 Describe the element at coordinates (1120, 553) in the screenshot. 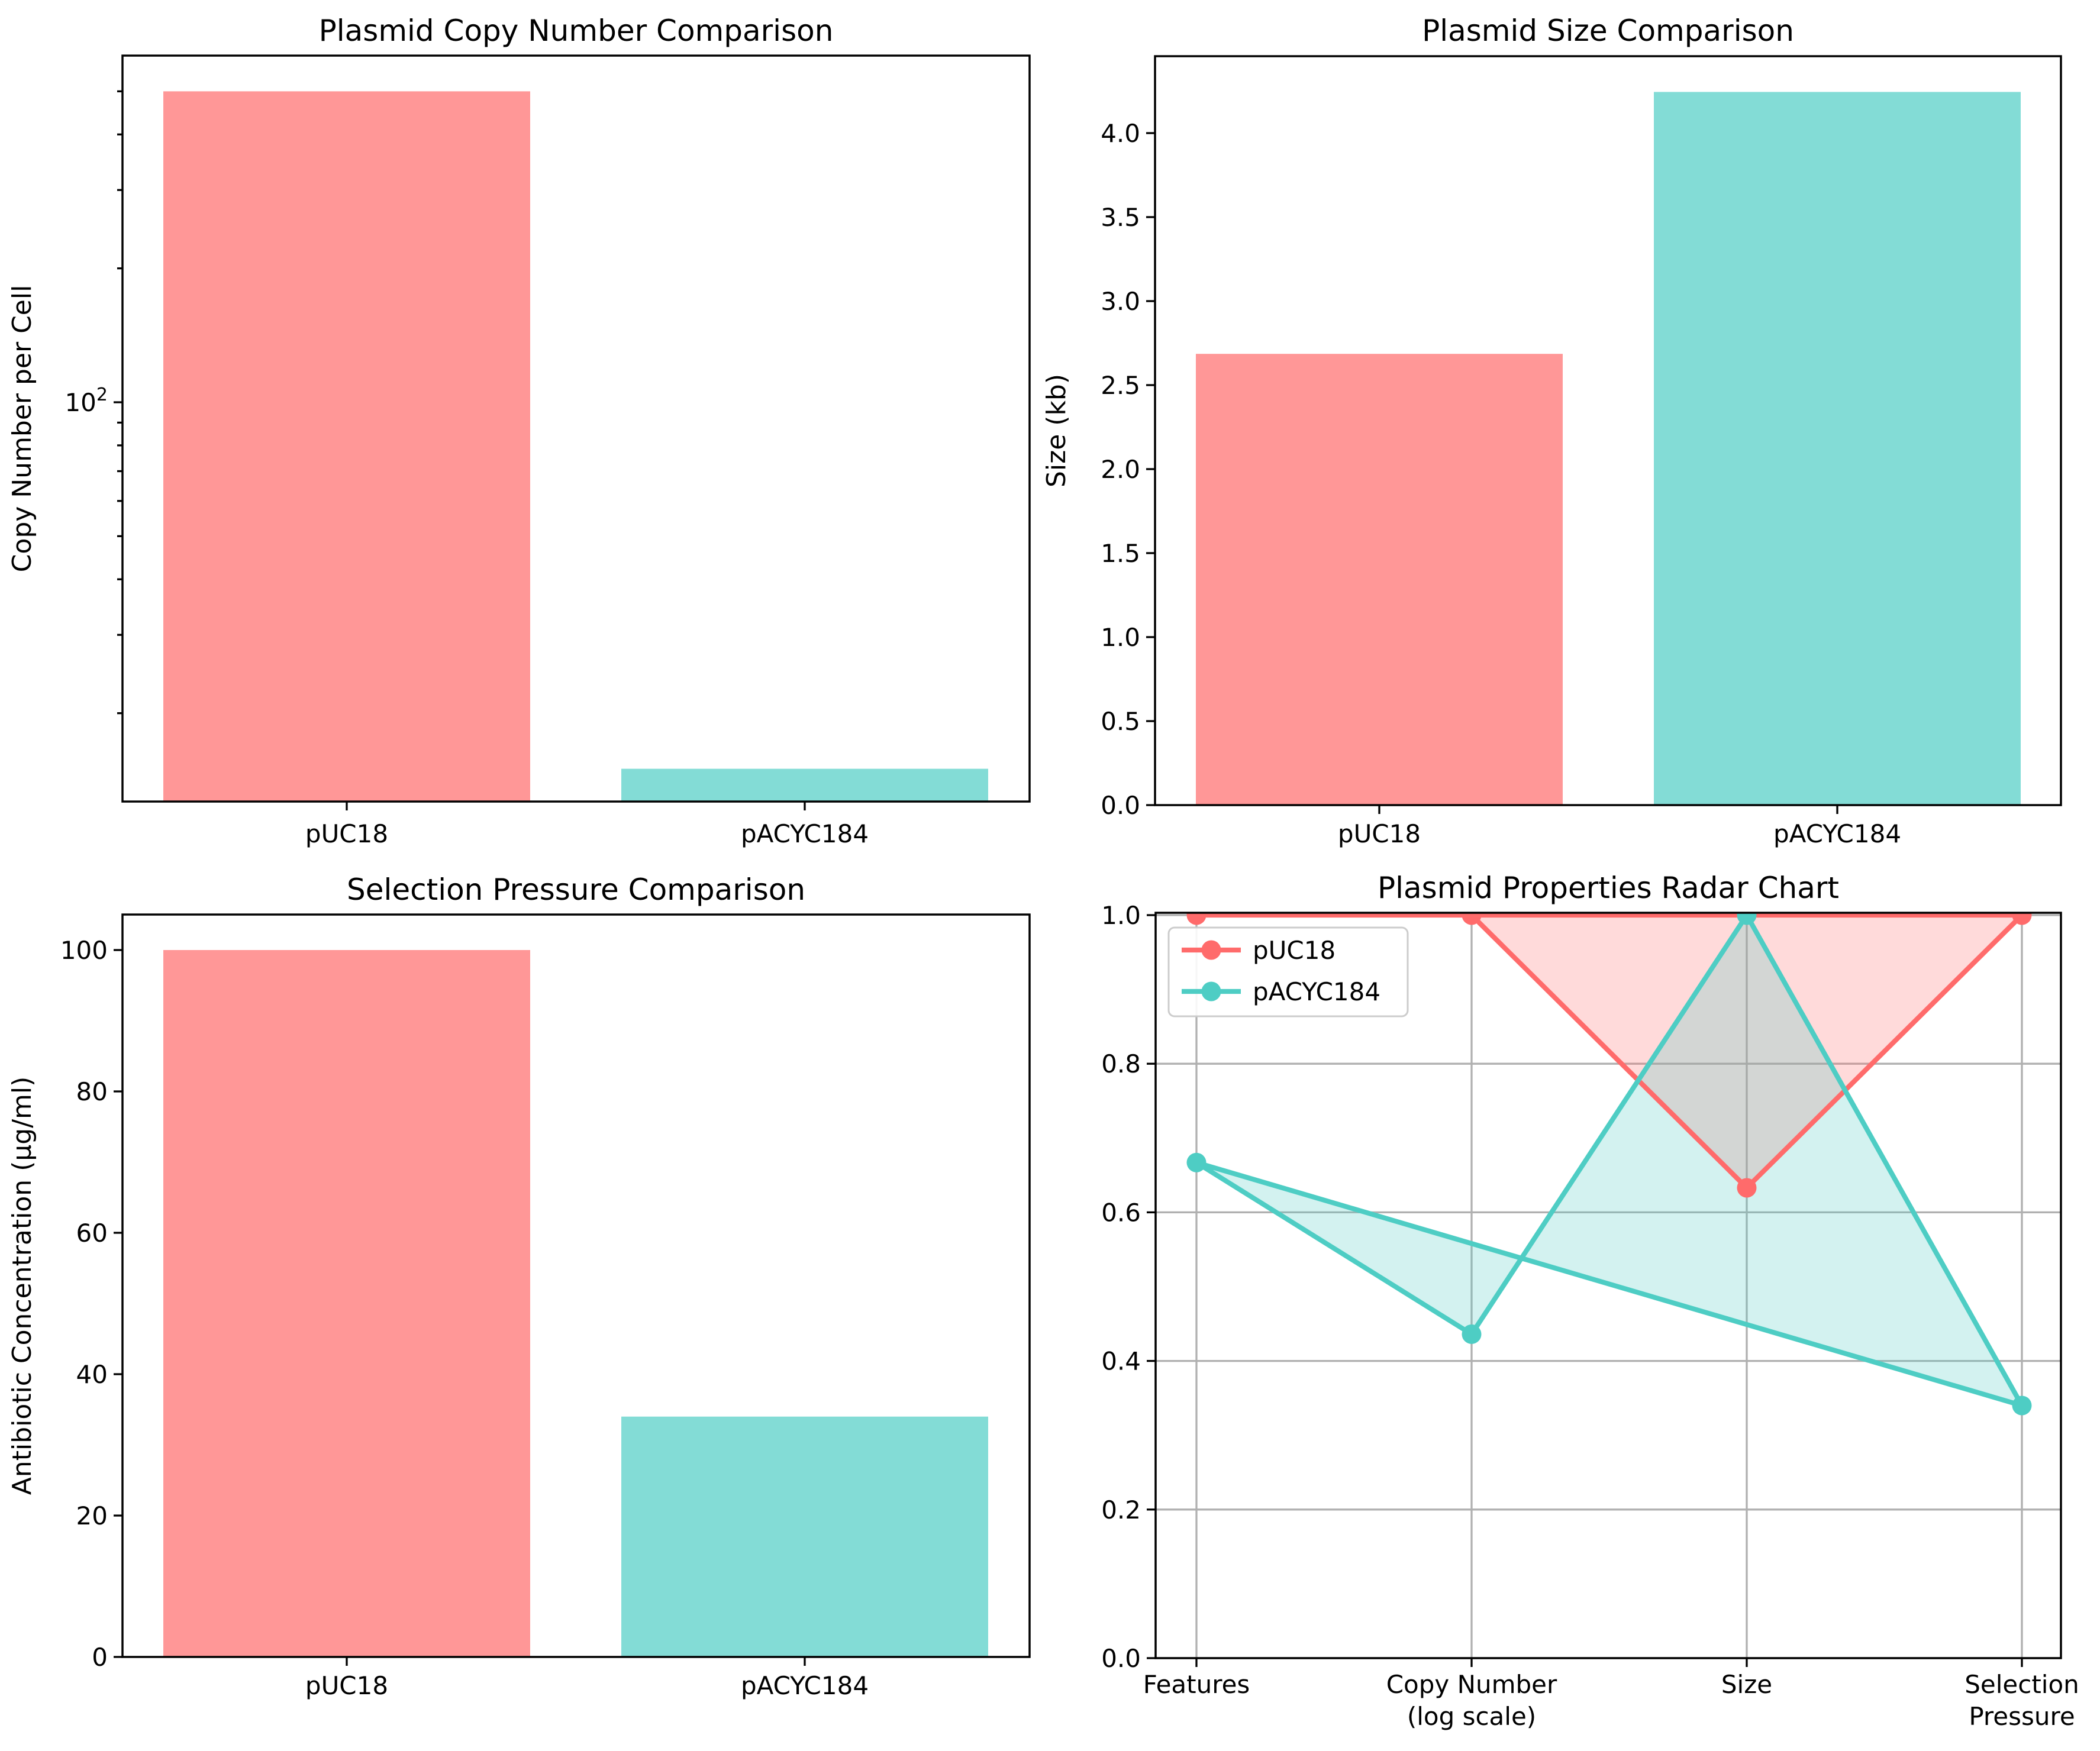

I see `ytick-label: 1.5` at that location.